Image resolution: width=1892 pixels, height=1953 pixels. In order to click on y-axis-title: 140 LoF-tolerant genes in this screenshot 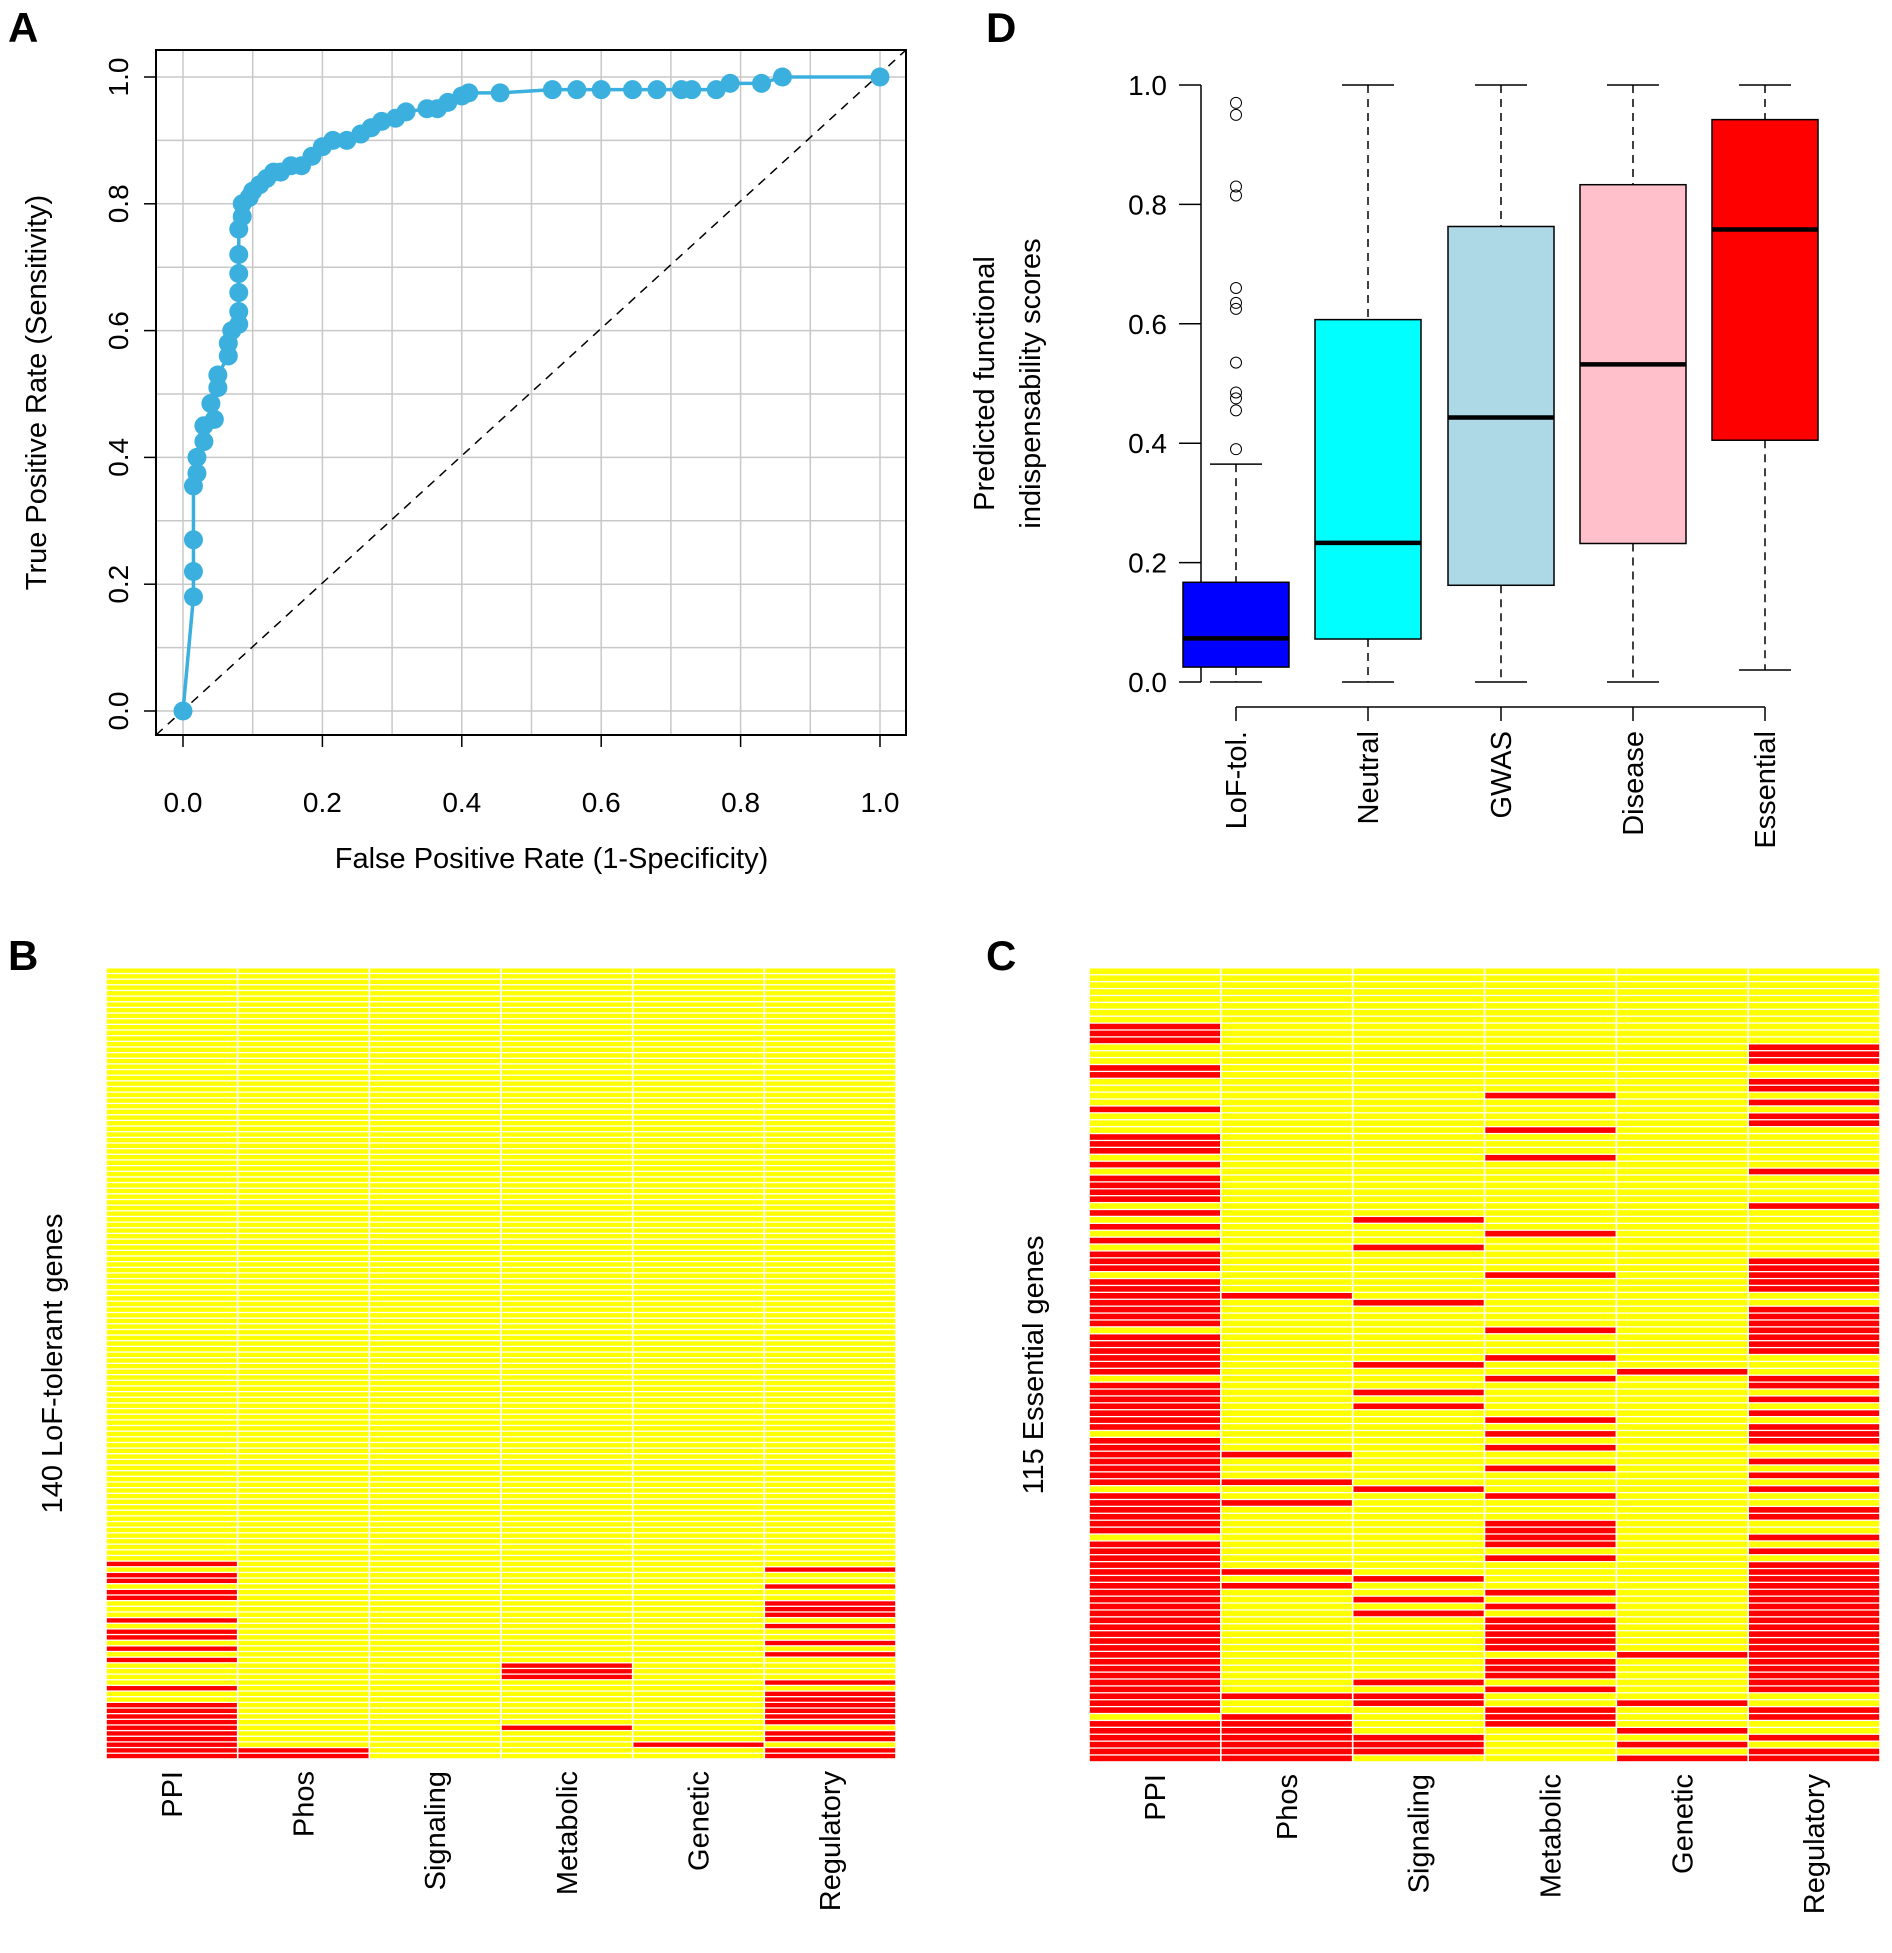, I will do `click(53, 1364)`.